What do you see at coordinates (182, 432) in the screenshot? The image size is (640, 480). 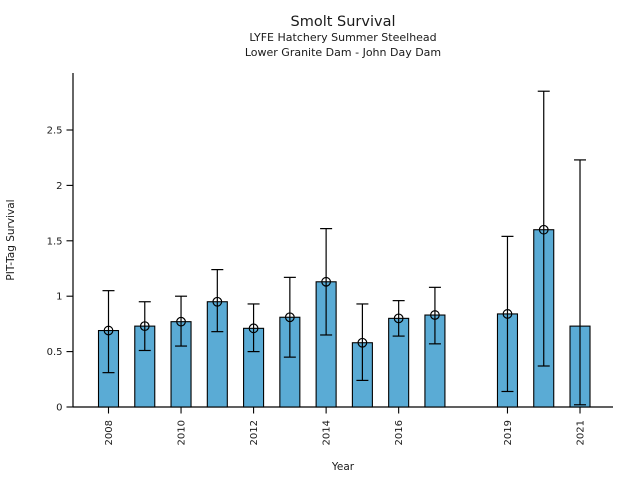 I see `x-tick-label: 2010` at bounding box center [182, 432].